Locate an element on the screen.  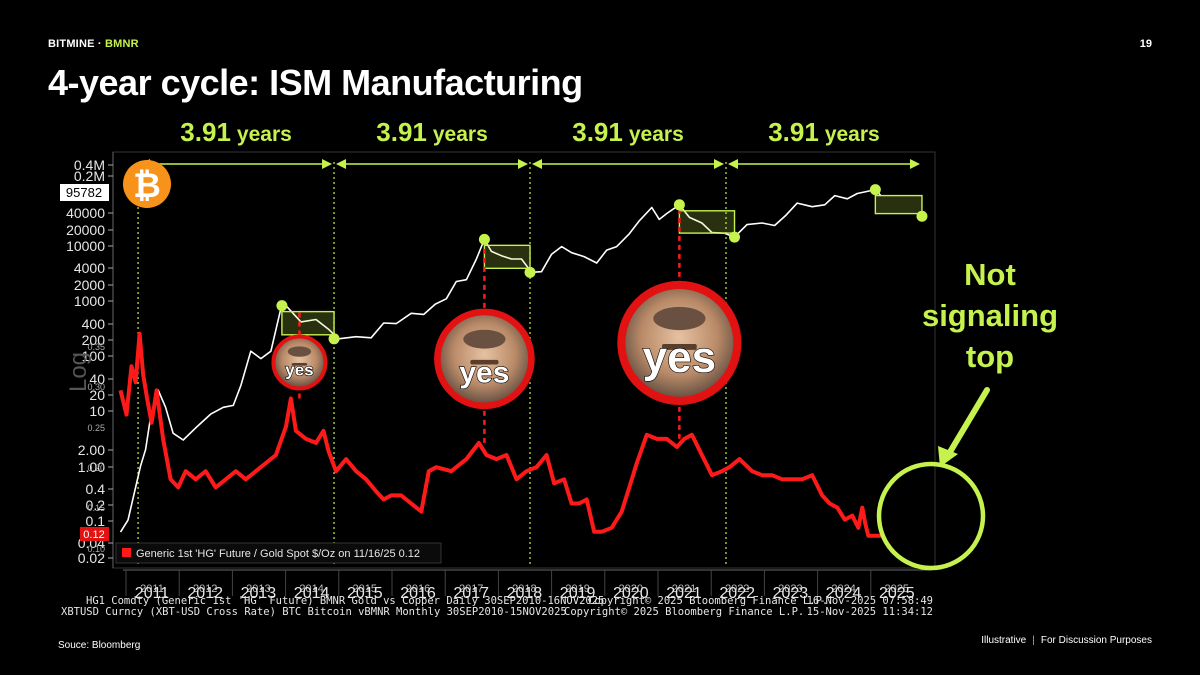
yes-badge-1: yes is located at coordinates (299, 362).